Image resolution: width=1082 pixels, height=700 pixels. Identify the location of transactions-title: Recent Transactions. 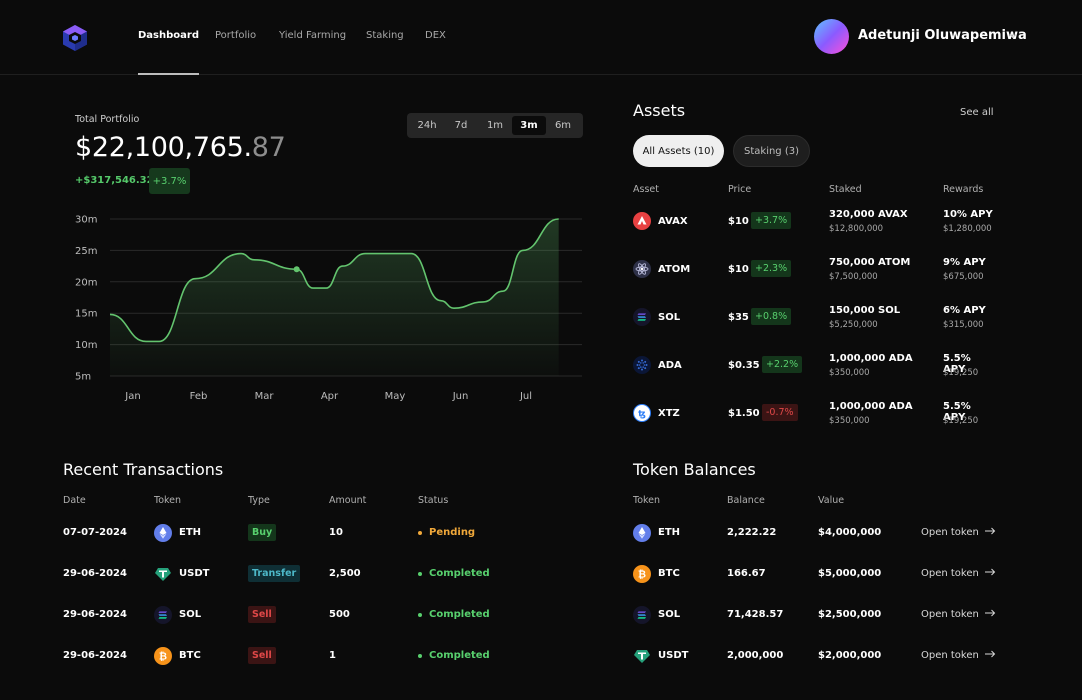
(143, 469).